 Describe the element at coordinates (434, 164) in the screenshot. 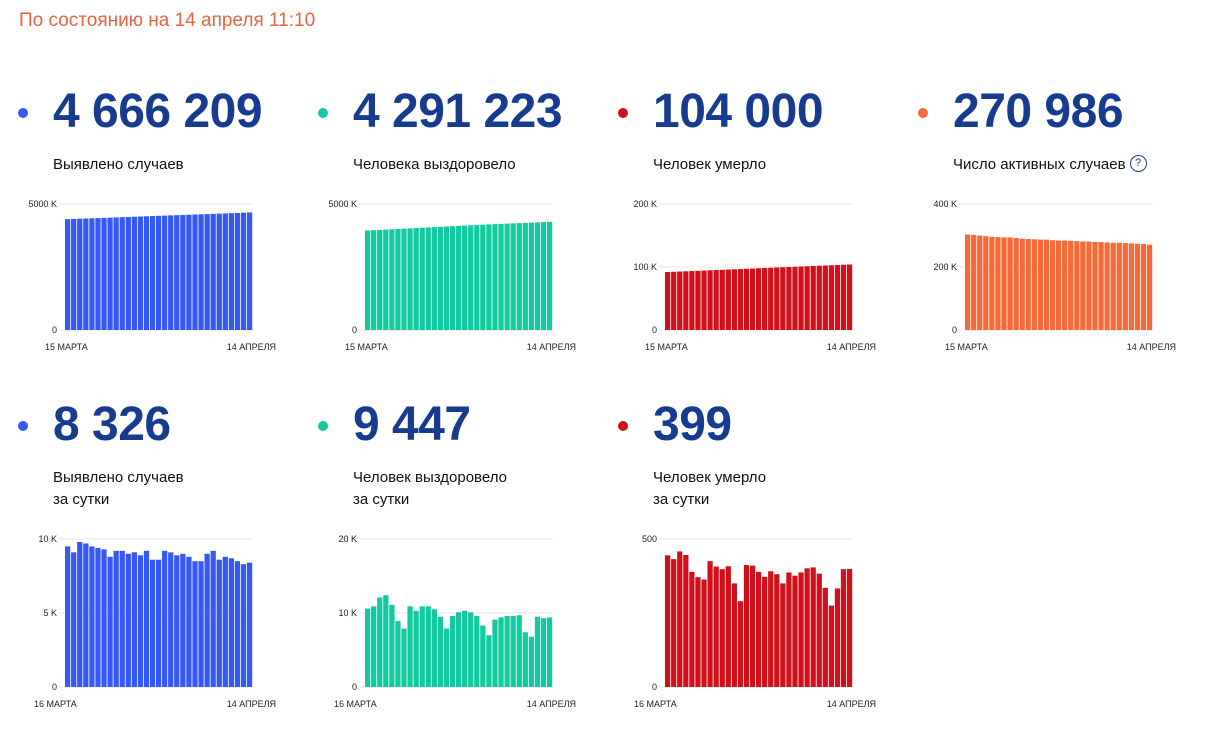

I see `stat-label-line1: Человека выздоровело` at that location.